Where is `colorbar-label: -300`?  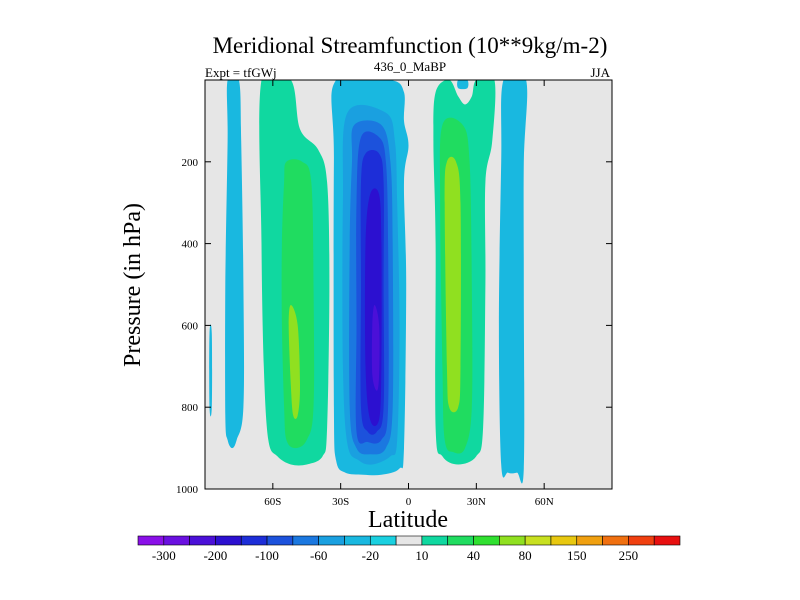 colorbar-label: -300 is located at coordinates (164, 555).